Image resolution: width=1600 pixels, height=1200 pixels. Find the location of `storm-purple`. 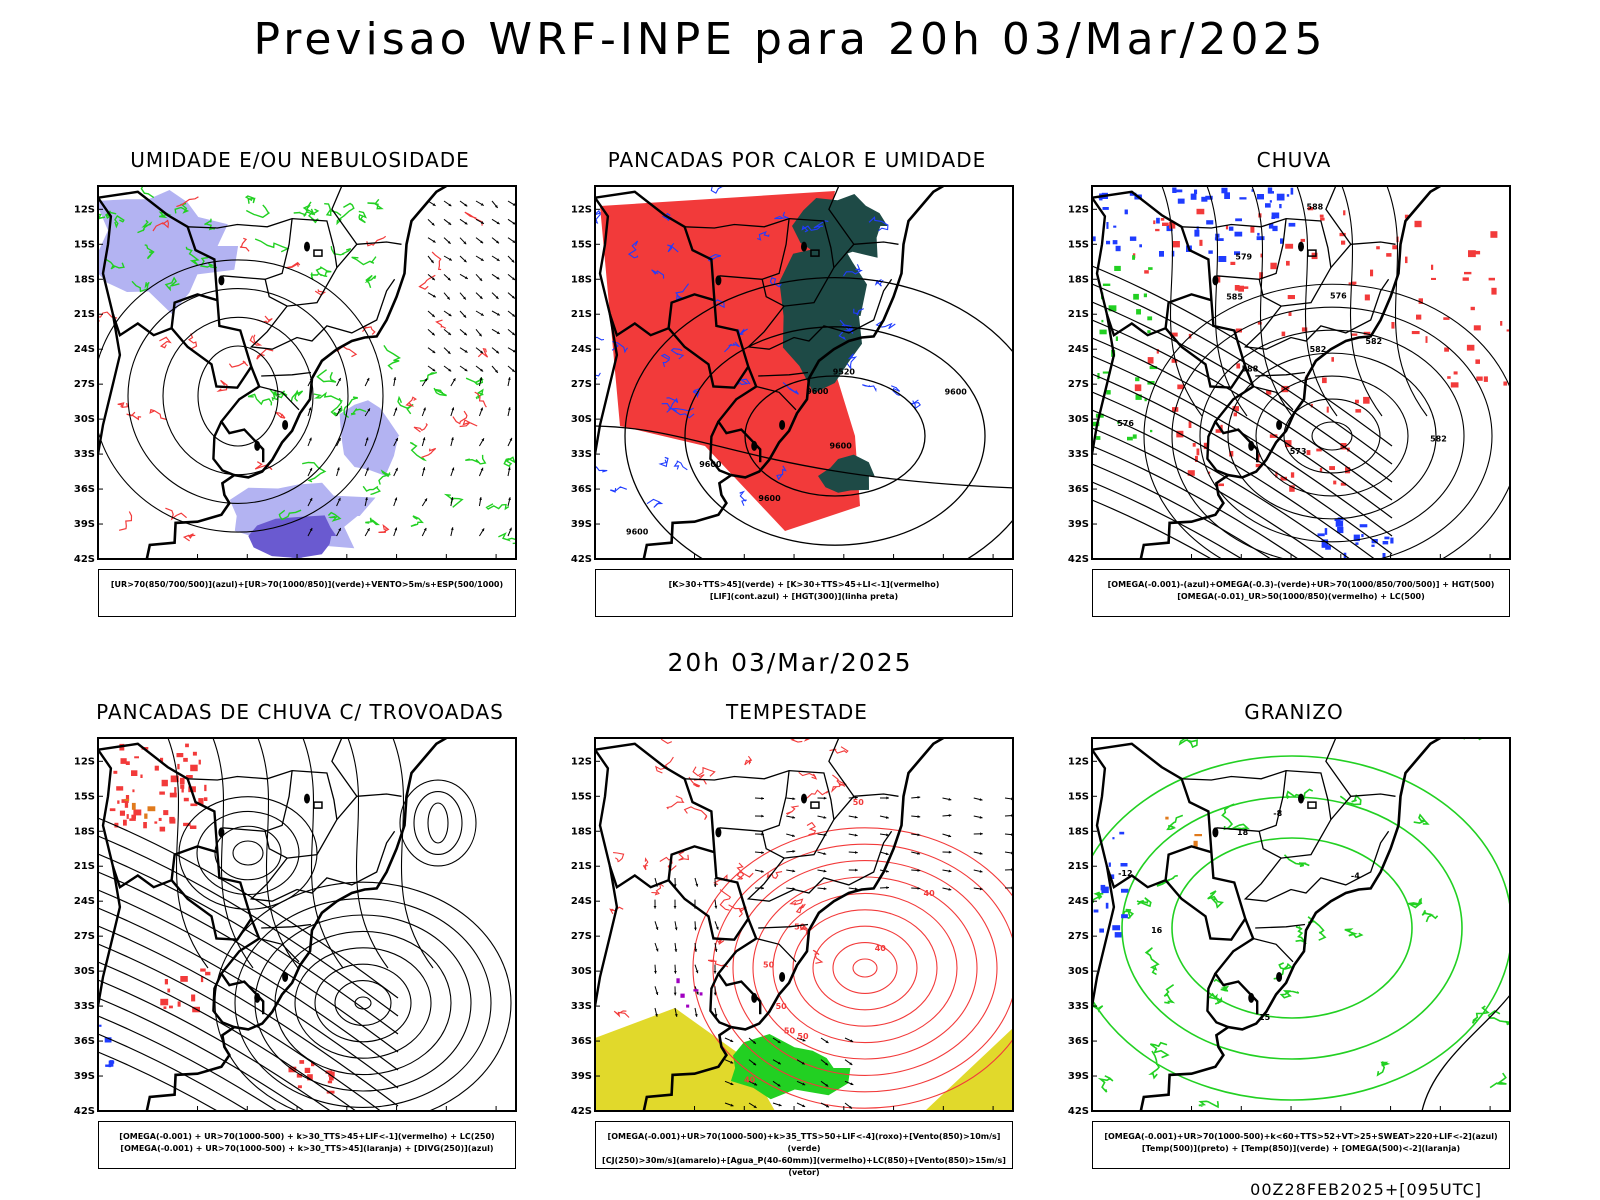

storm-purple is located at coordinates (696, 990).